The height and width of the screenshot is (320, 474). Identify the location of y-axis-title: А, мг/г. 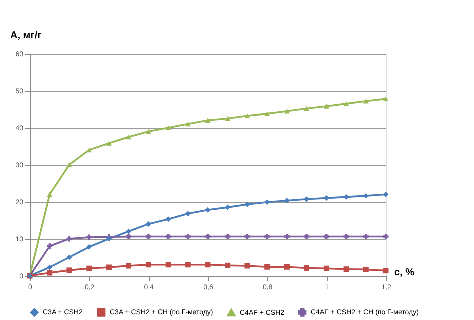
(26, 36).